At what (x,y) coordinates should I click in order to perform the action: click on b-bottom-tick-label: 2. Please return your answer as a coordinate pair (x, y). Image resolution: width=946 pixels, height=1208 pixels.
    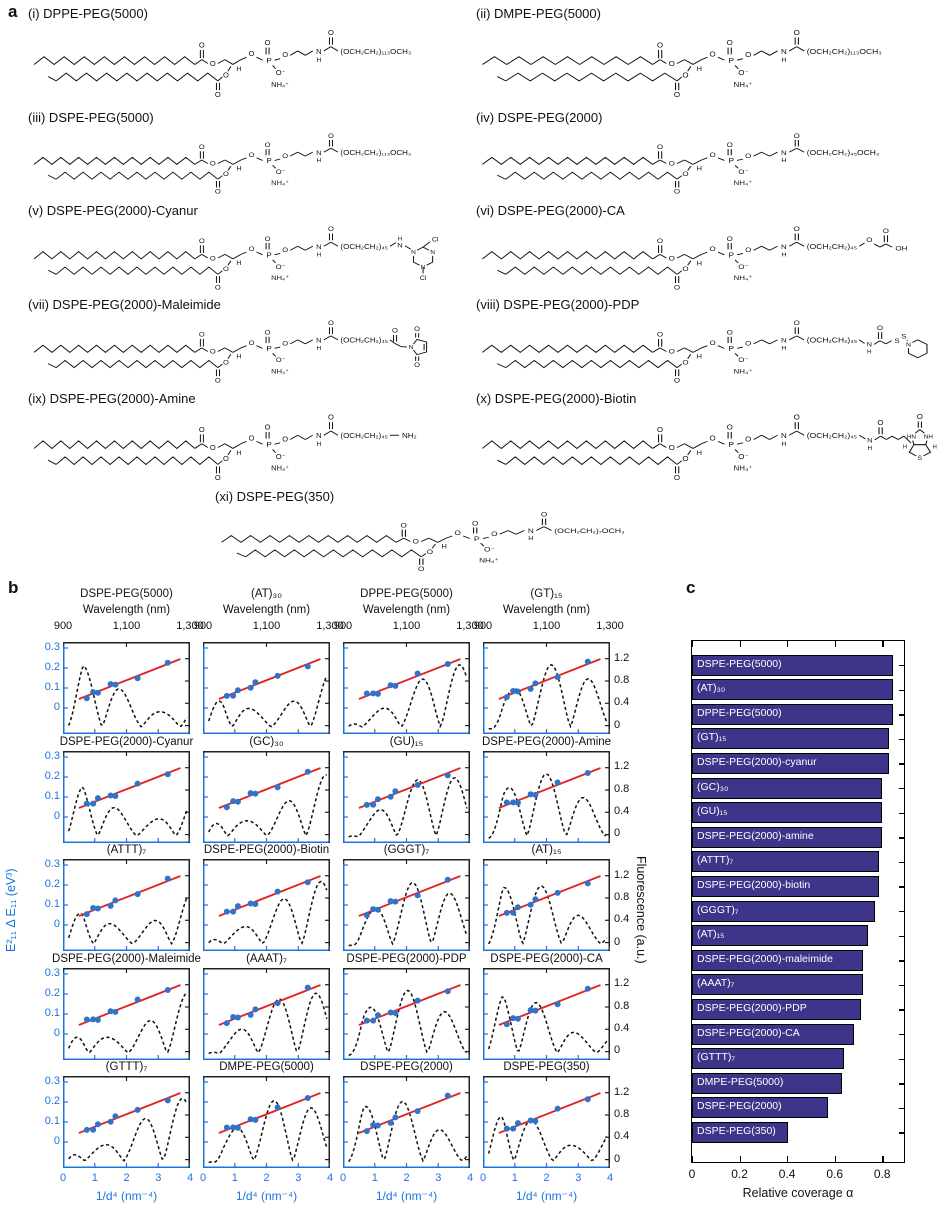
    Looking at the image, I should click on (546, 1178).